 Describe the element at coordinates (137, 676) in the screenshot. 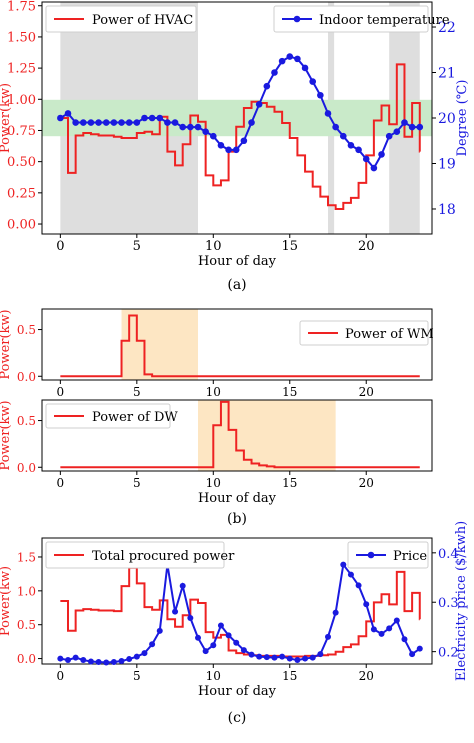

I see `chart3-xtick-label: 5` at that location.